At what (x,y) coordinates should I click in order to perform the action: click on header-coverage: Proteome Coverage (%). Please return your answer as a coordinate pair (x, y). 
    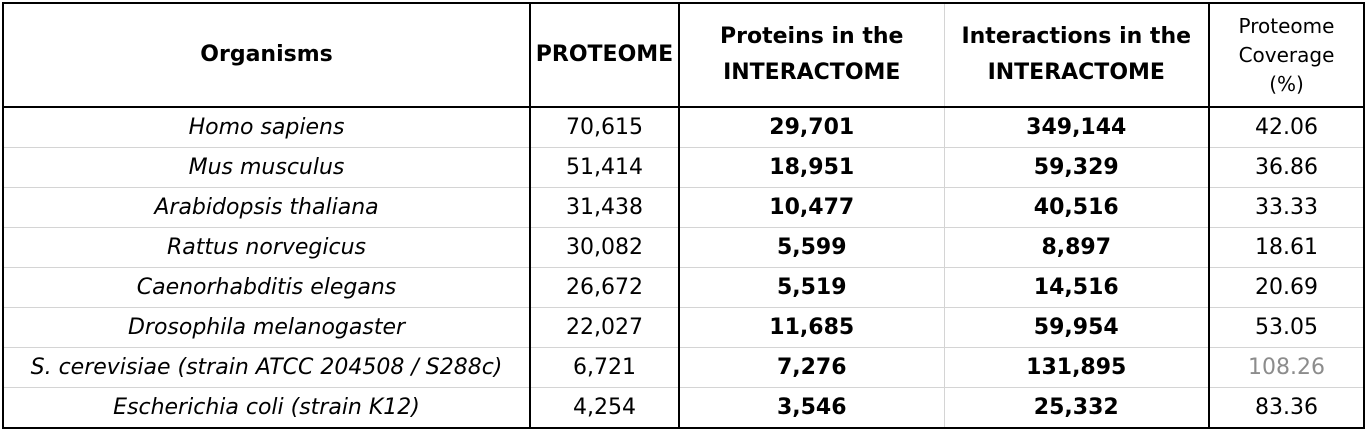
    Looking at the image, I should click on (1286, 55).